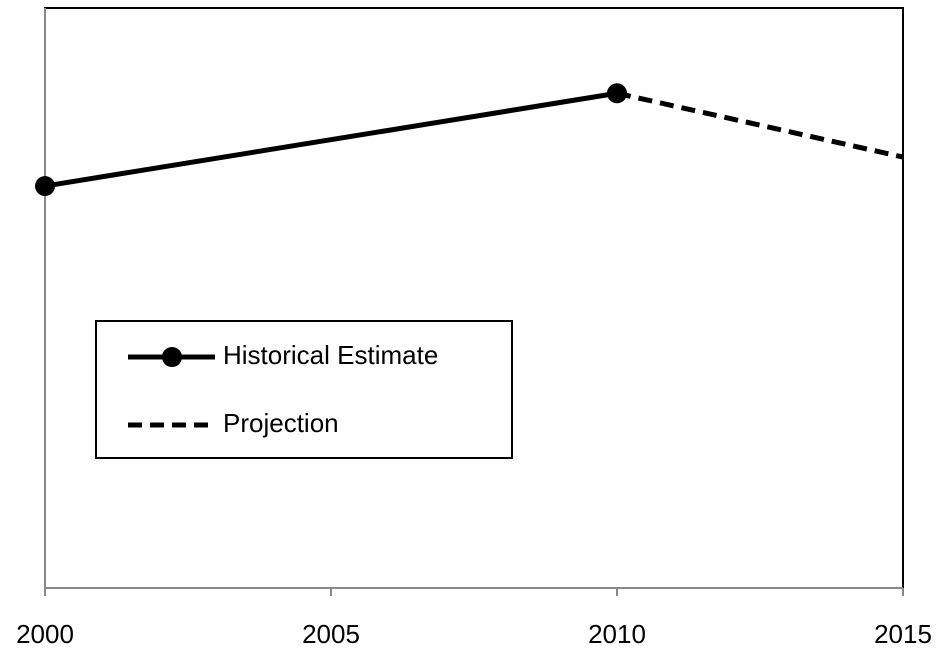 The height and width of the screenshot is (651, 940). Describe the element at coordinates (45, 634) in the screenshot. I see `x-tick-label: 2000` at that location.